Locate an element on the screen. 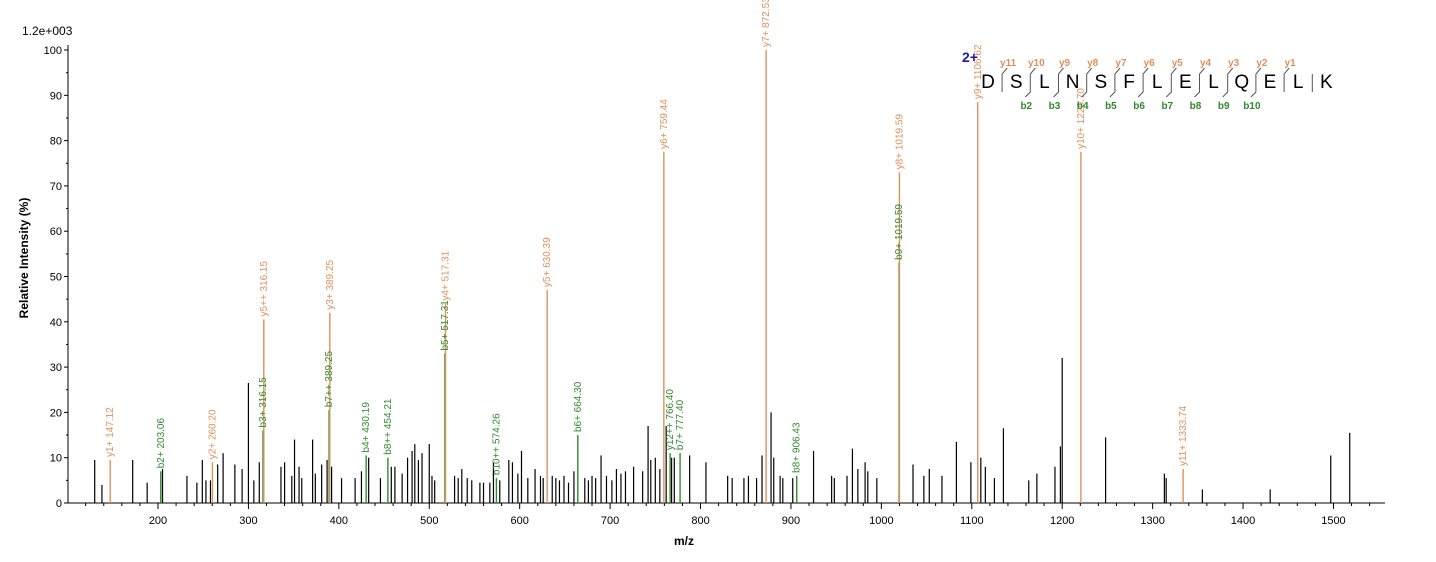  x-tick-label: 400 is located at coordinates (339, 521).